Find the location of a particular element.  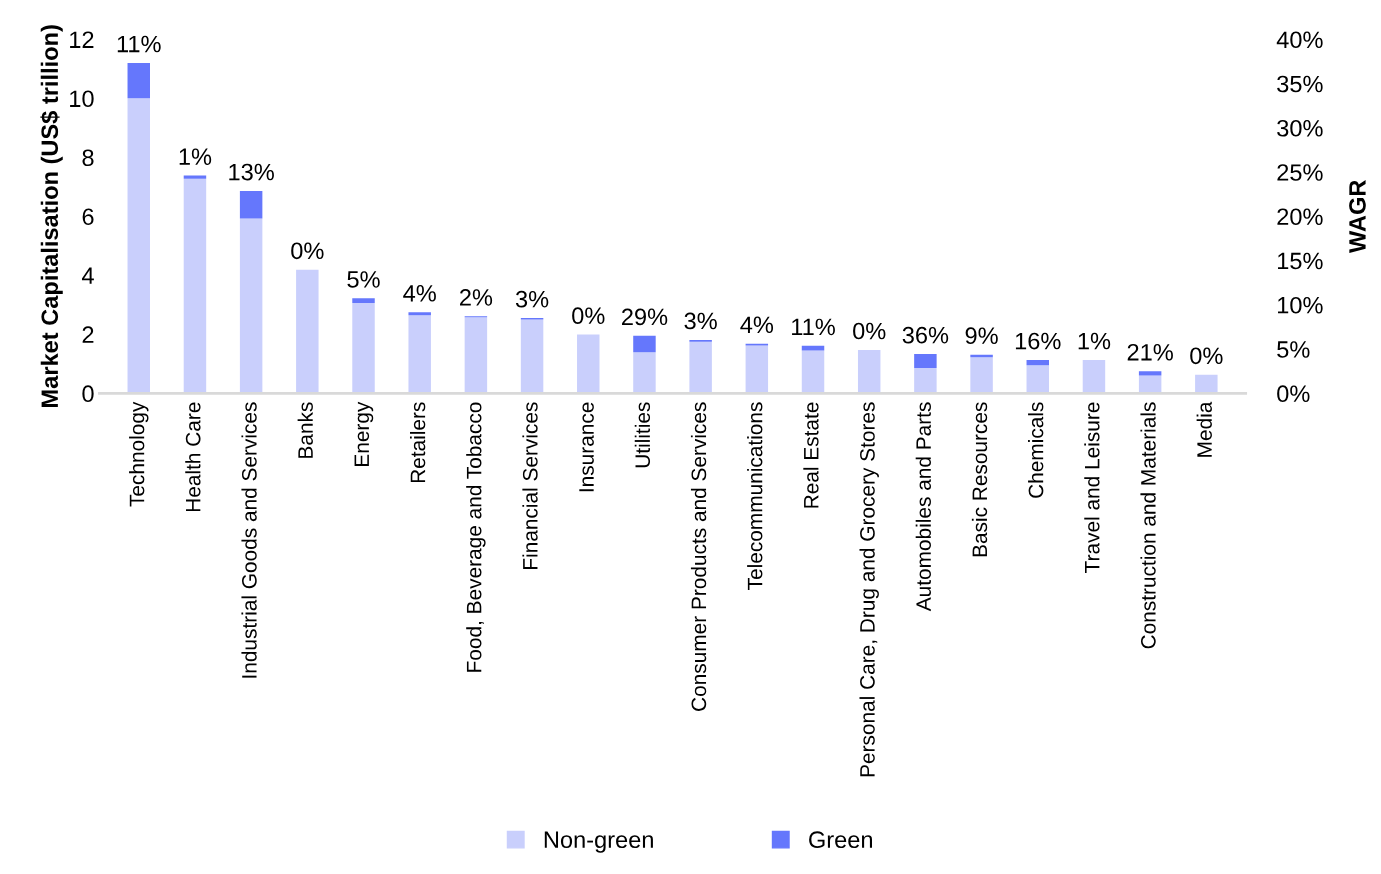

x-tick-label: Banks is located at coordinates (305, 430).